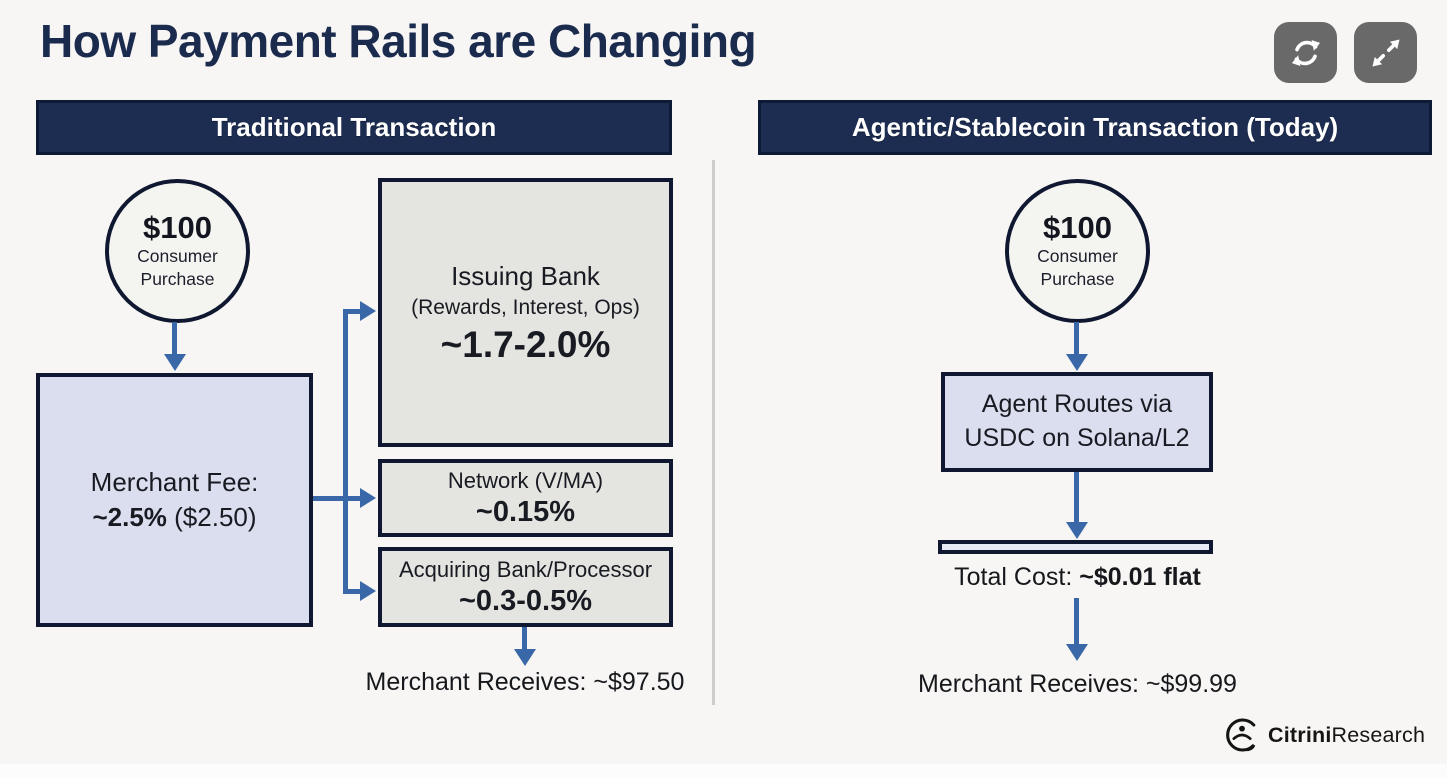 The width and height of the screenshot is (1447, 778). Describe the element at coordinates (174, 500) in the screenshot. I see `merchant-fee-box: Merchant Fee: ~2.5% ($2.50)` at that location.